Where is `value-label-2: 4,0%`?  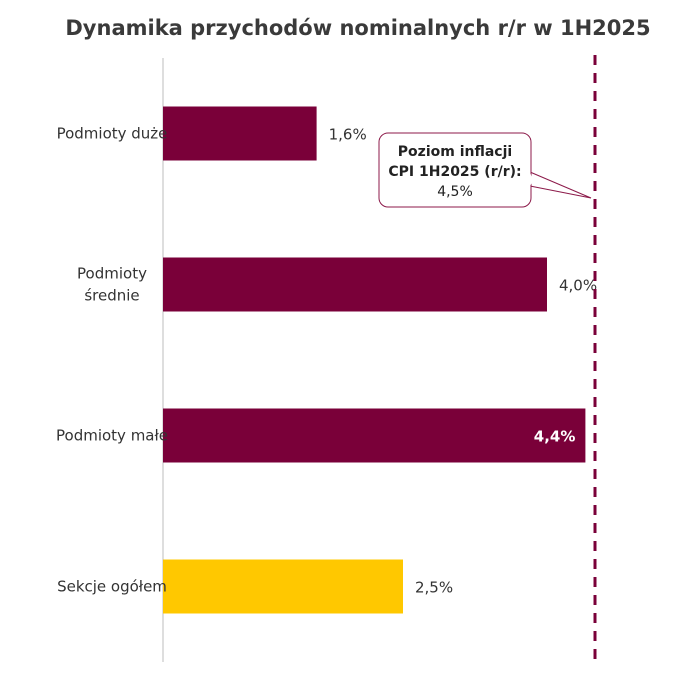 value-label-2: 4,0% is located at coordinates (578, 286).